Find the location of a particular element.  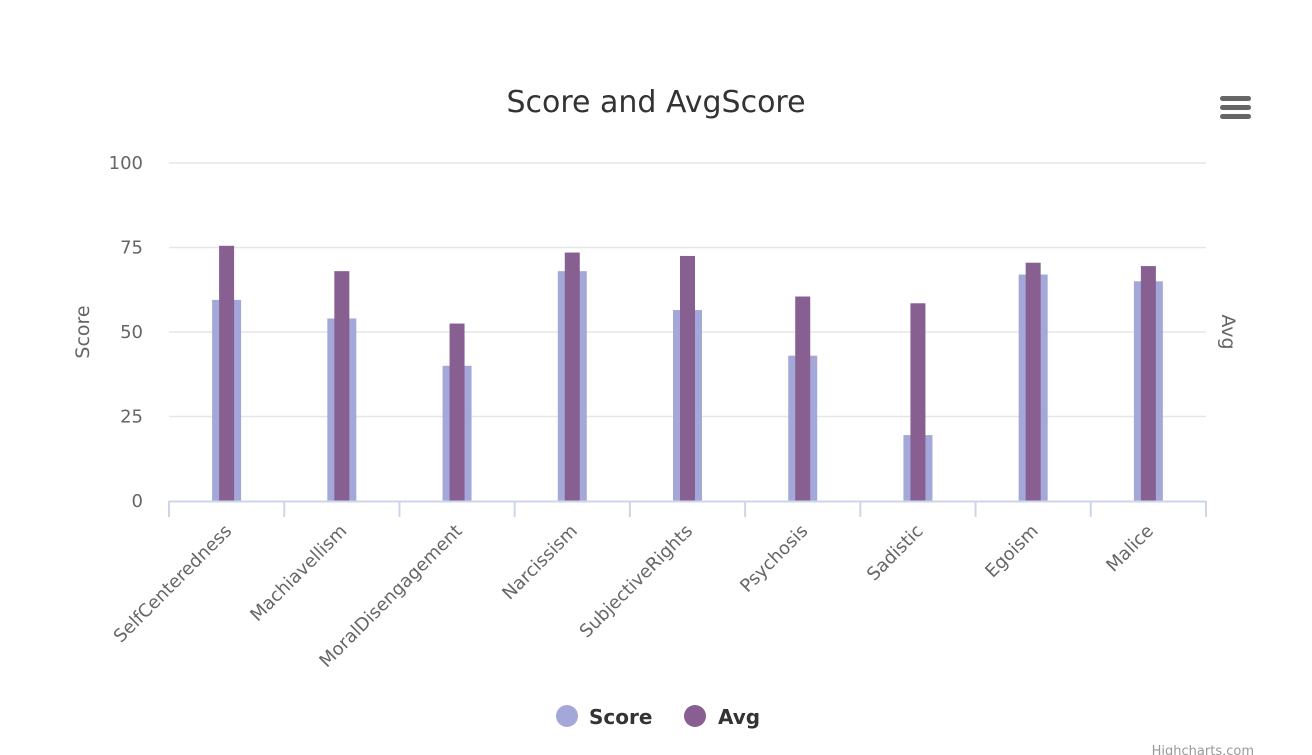

legend-label-score: Score is located at coordinates (620, 717).